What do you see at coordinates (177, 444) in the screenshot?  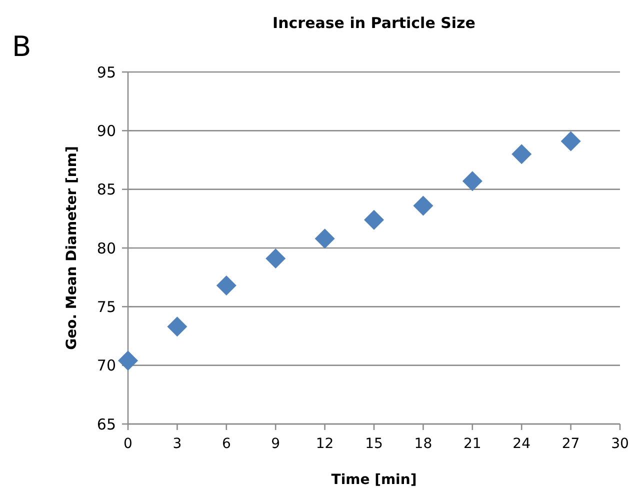 I see `x-tick-label: 3` at bounding box center [177, 444].